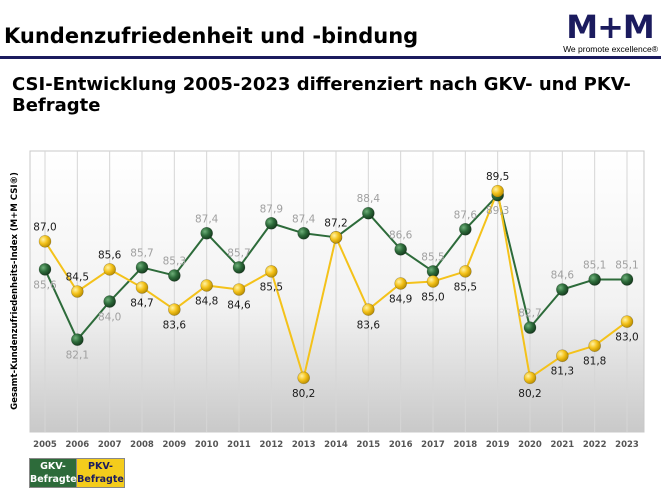  I want to click on x-tick-label: 2011, so click(239, 445).